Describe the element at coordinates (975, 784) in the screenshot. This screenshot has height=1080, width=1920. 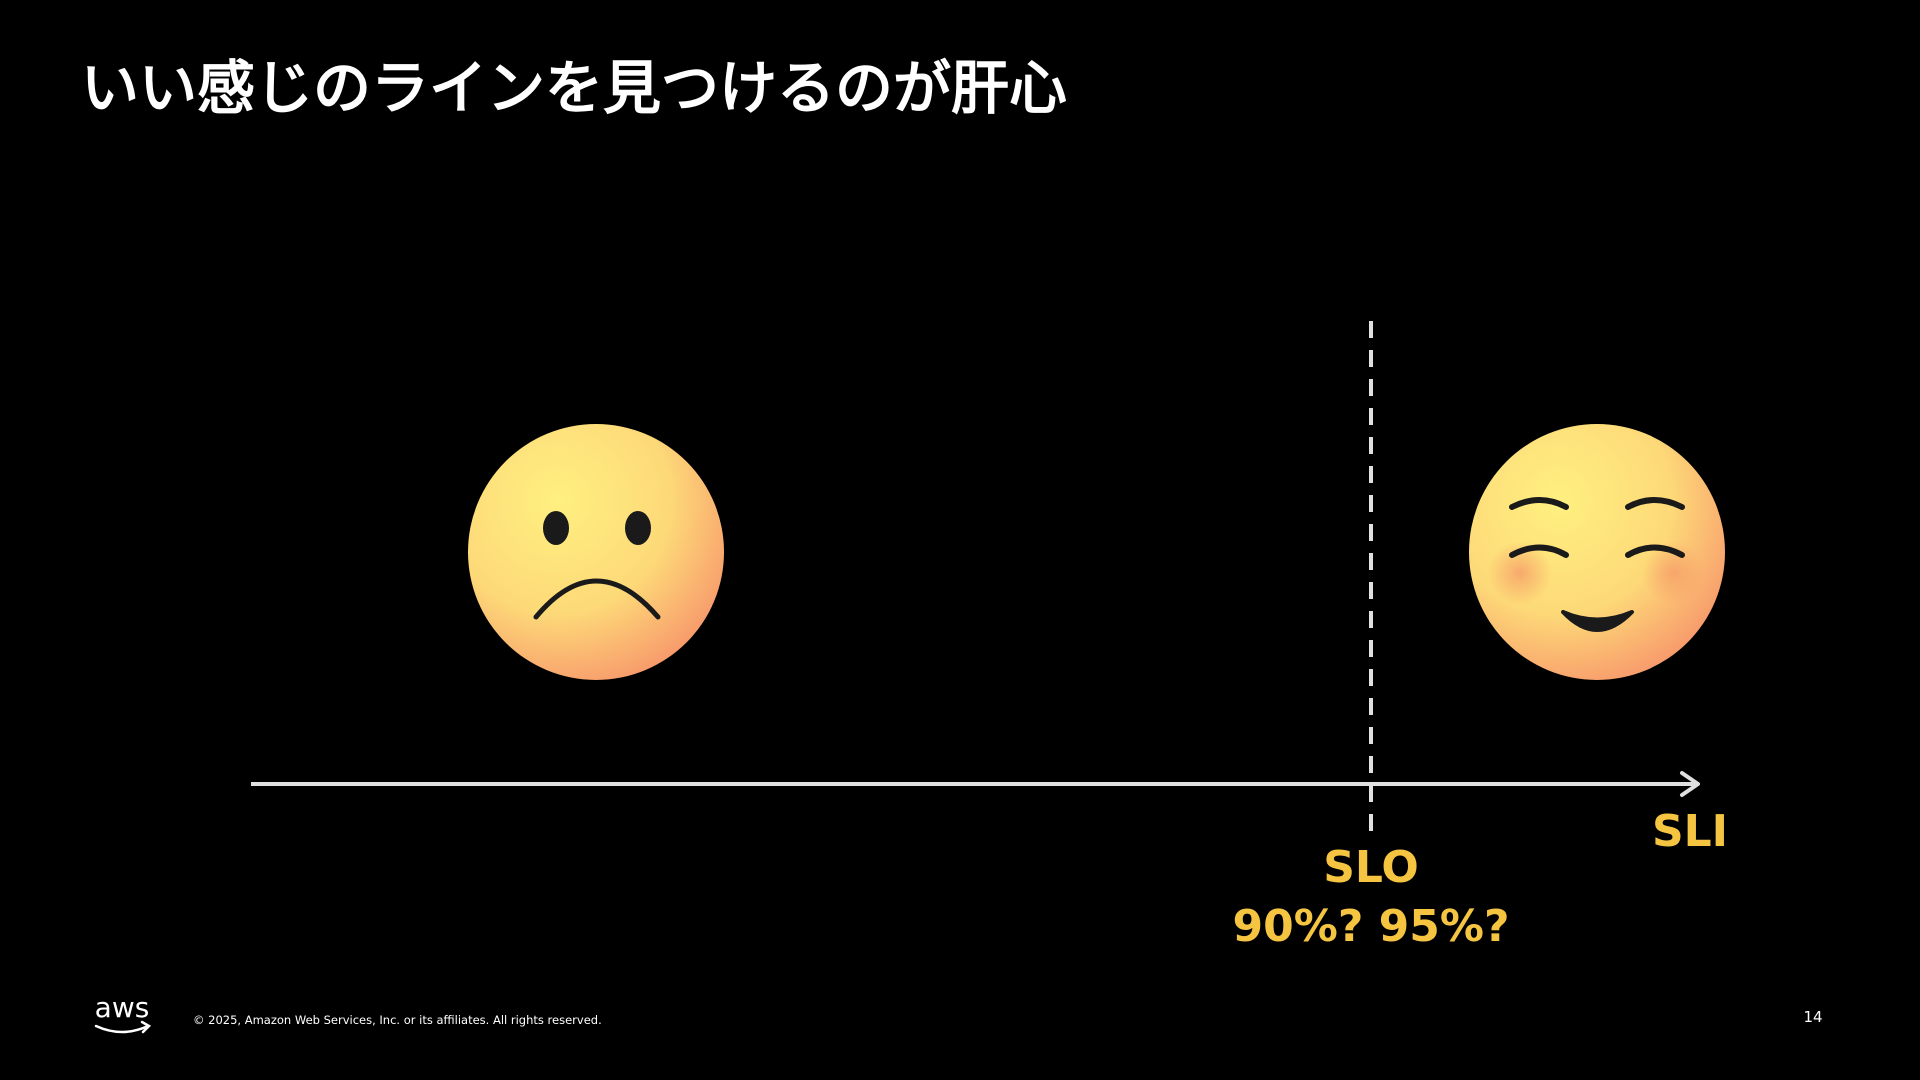
I see `sli-axis` at that location.